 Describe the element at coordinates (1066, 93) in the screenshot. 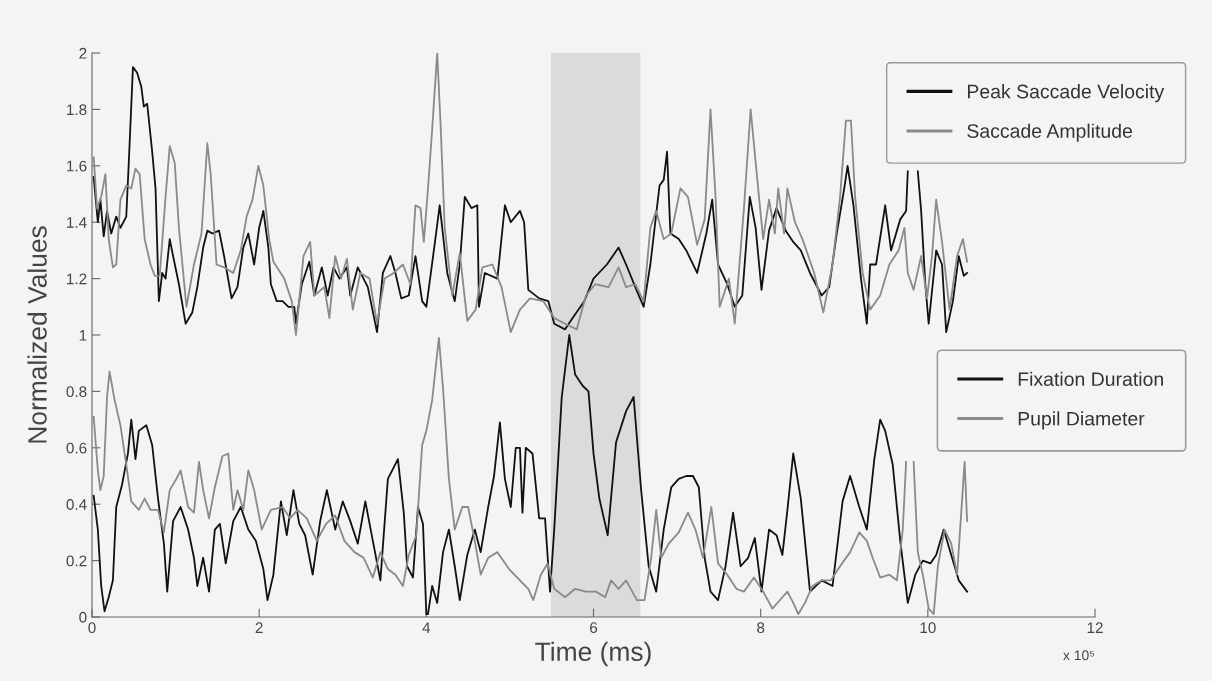

I see `legend-label: Peak Saccade Velocity` at that location.